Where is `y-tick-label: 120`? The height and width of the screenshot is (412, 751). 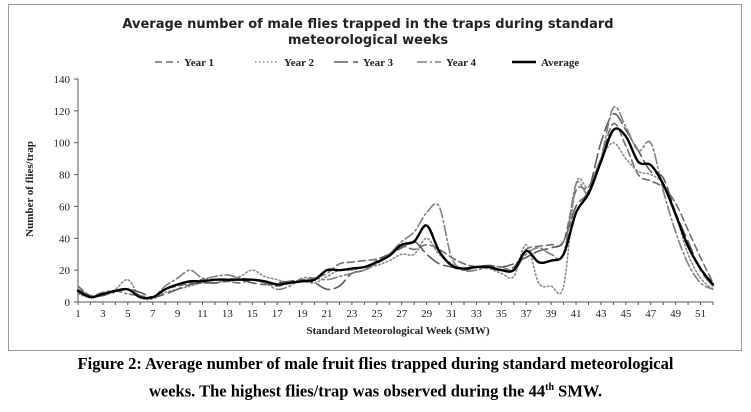
y-tick-label: 120 is located at coordinates (62, 112).